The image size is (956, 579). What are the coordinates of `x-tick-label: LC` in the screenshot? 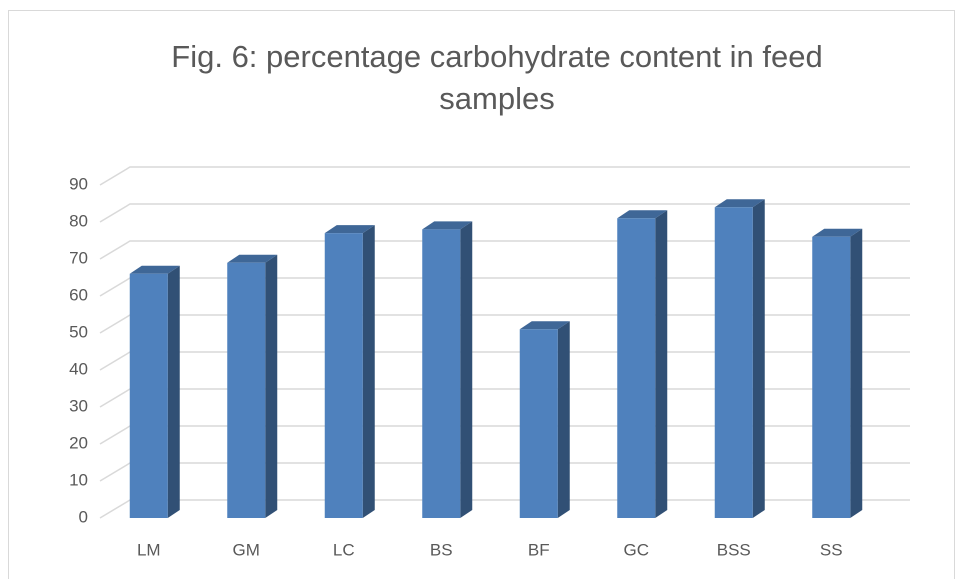 It's located at (344, 549).